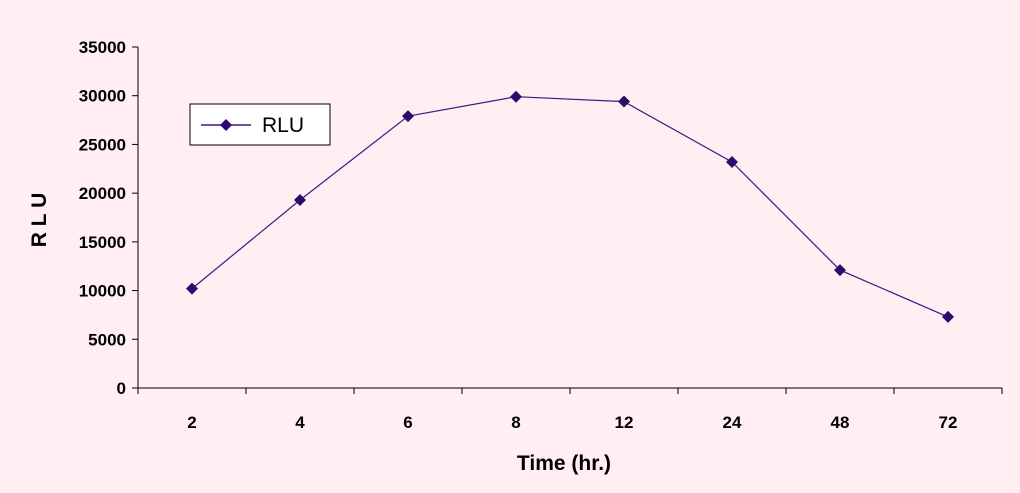 The height and width of the screenshot is (493, 1020). I want to click on x-tick-label: 8, so click(515, 422).